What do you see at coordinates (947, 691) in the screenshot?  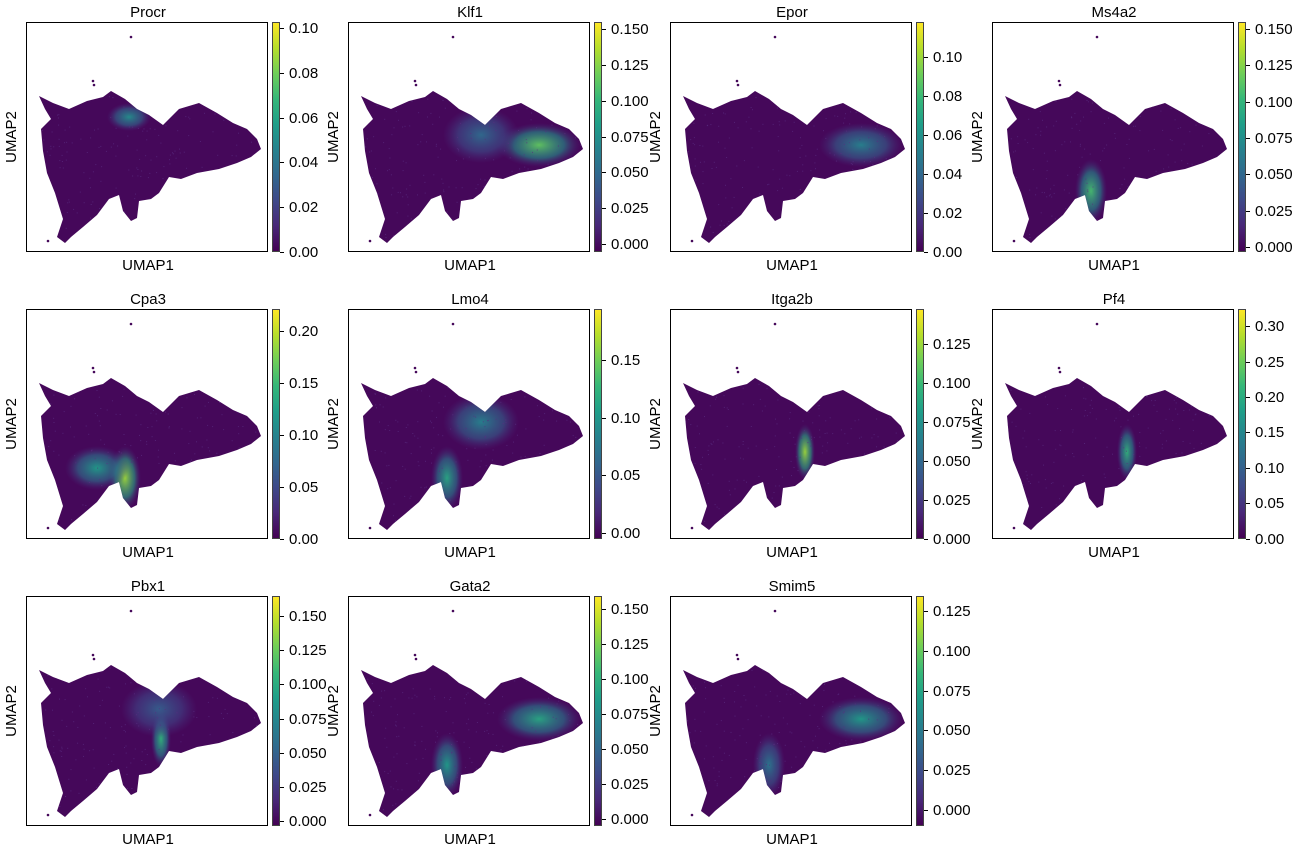 I see `colorbar-tick: 0.075` at bounding box center [947, 691].